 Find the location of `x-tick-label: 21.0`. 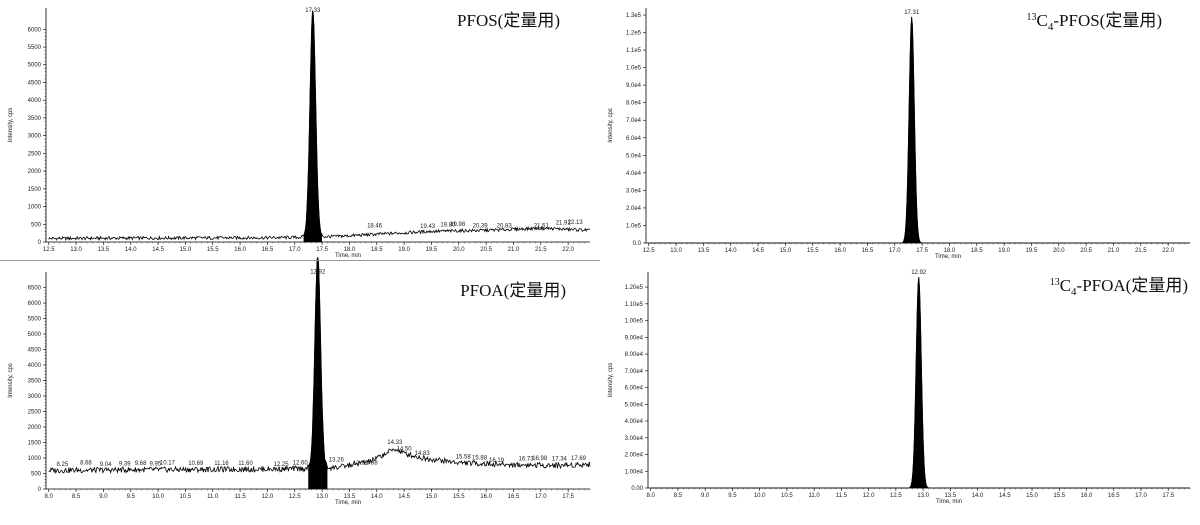

x-tick-label: 21.0 is located at coordinates (1114, 251).